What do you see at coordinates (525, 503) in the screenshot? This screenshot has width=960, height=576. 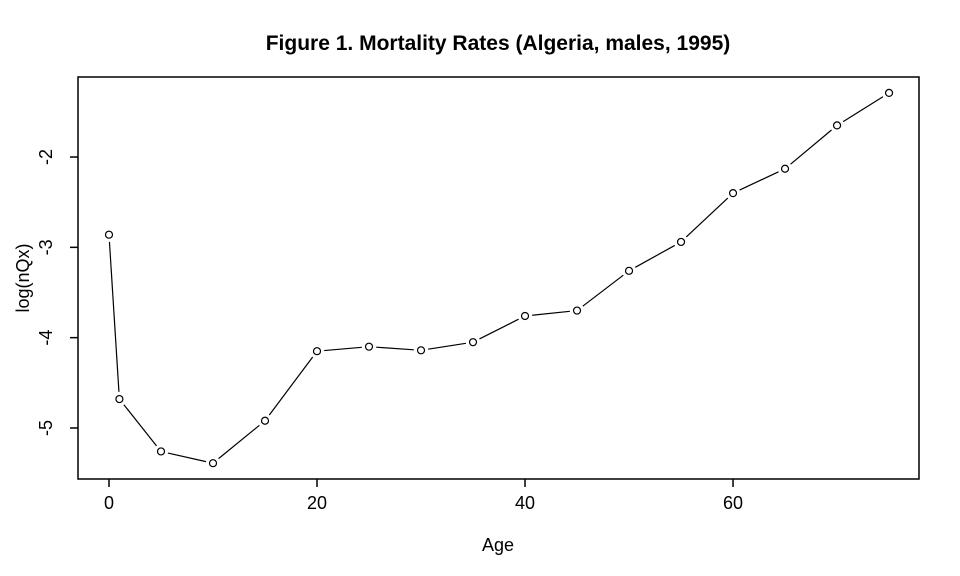 I see `x-tick-label: 40` at bounding box center [525, 503].